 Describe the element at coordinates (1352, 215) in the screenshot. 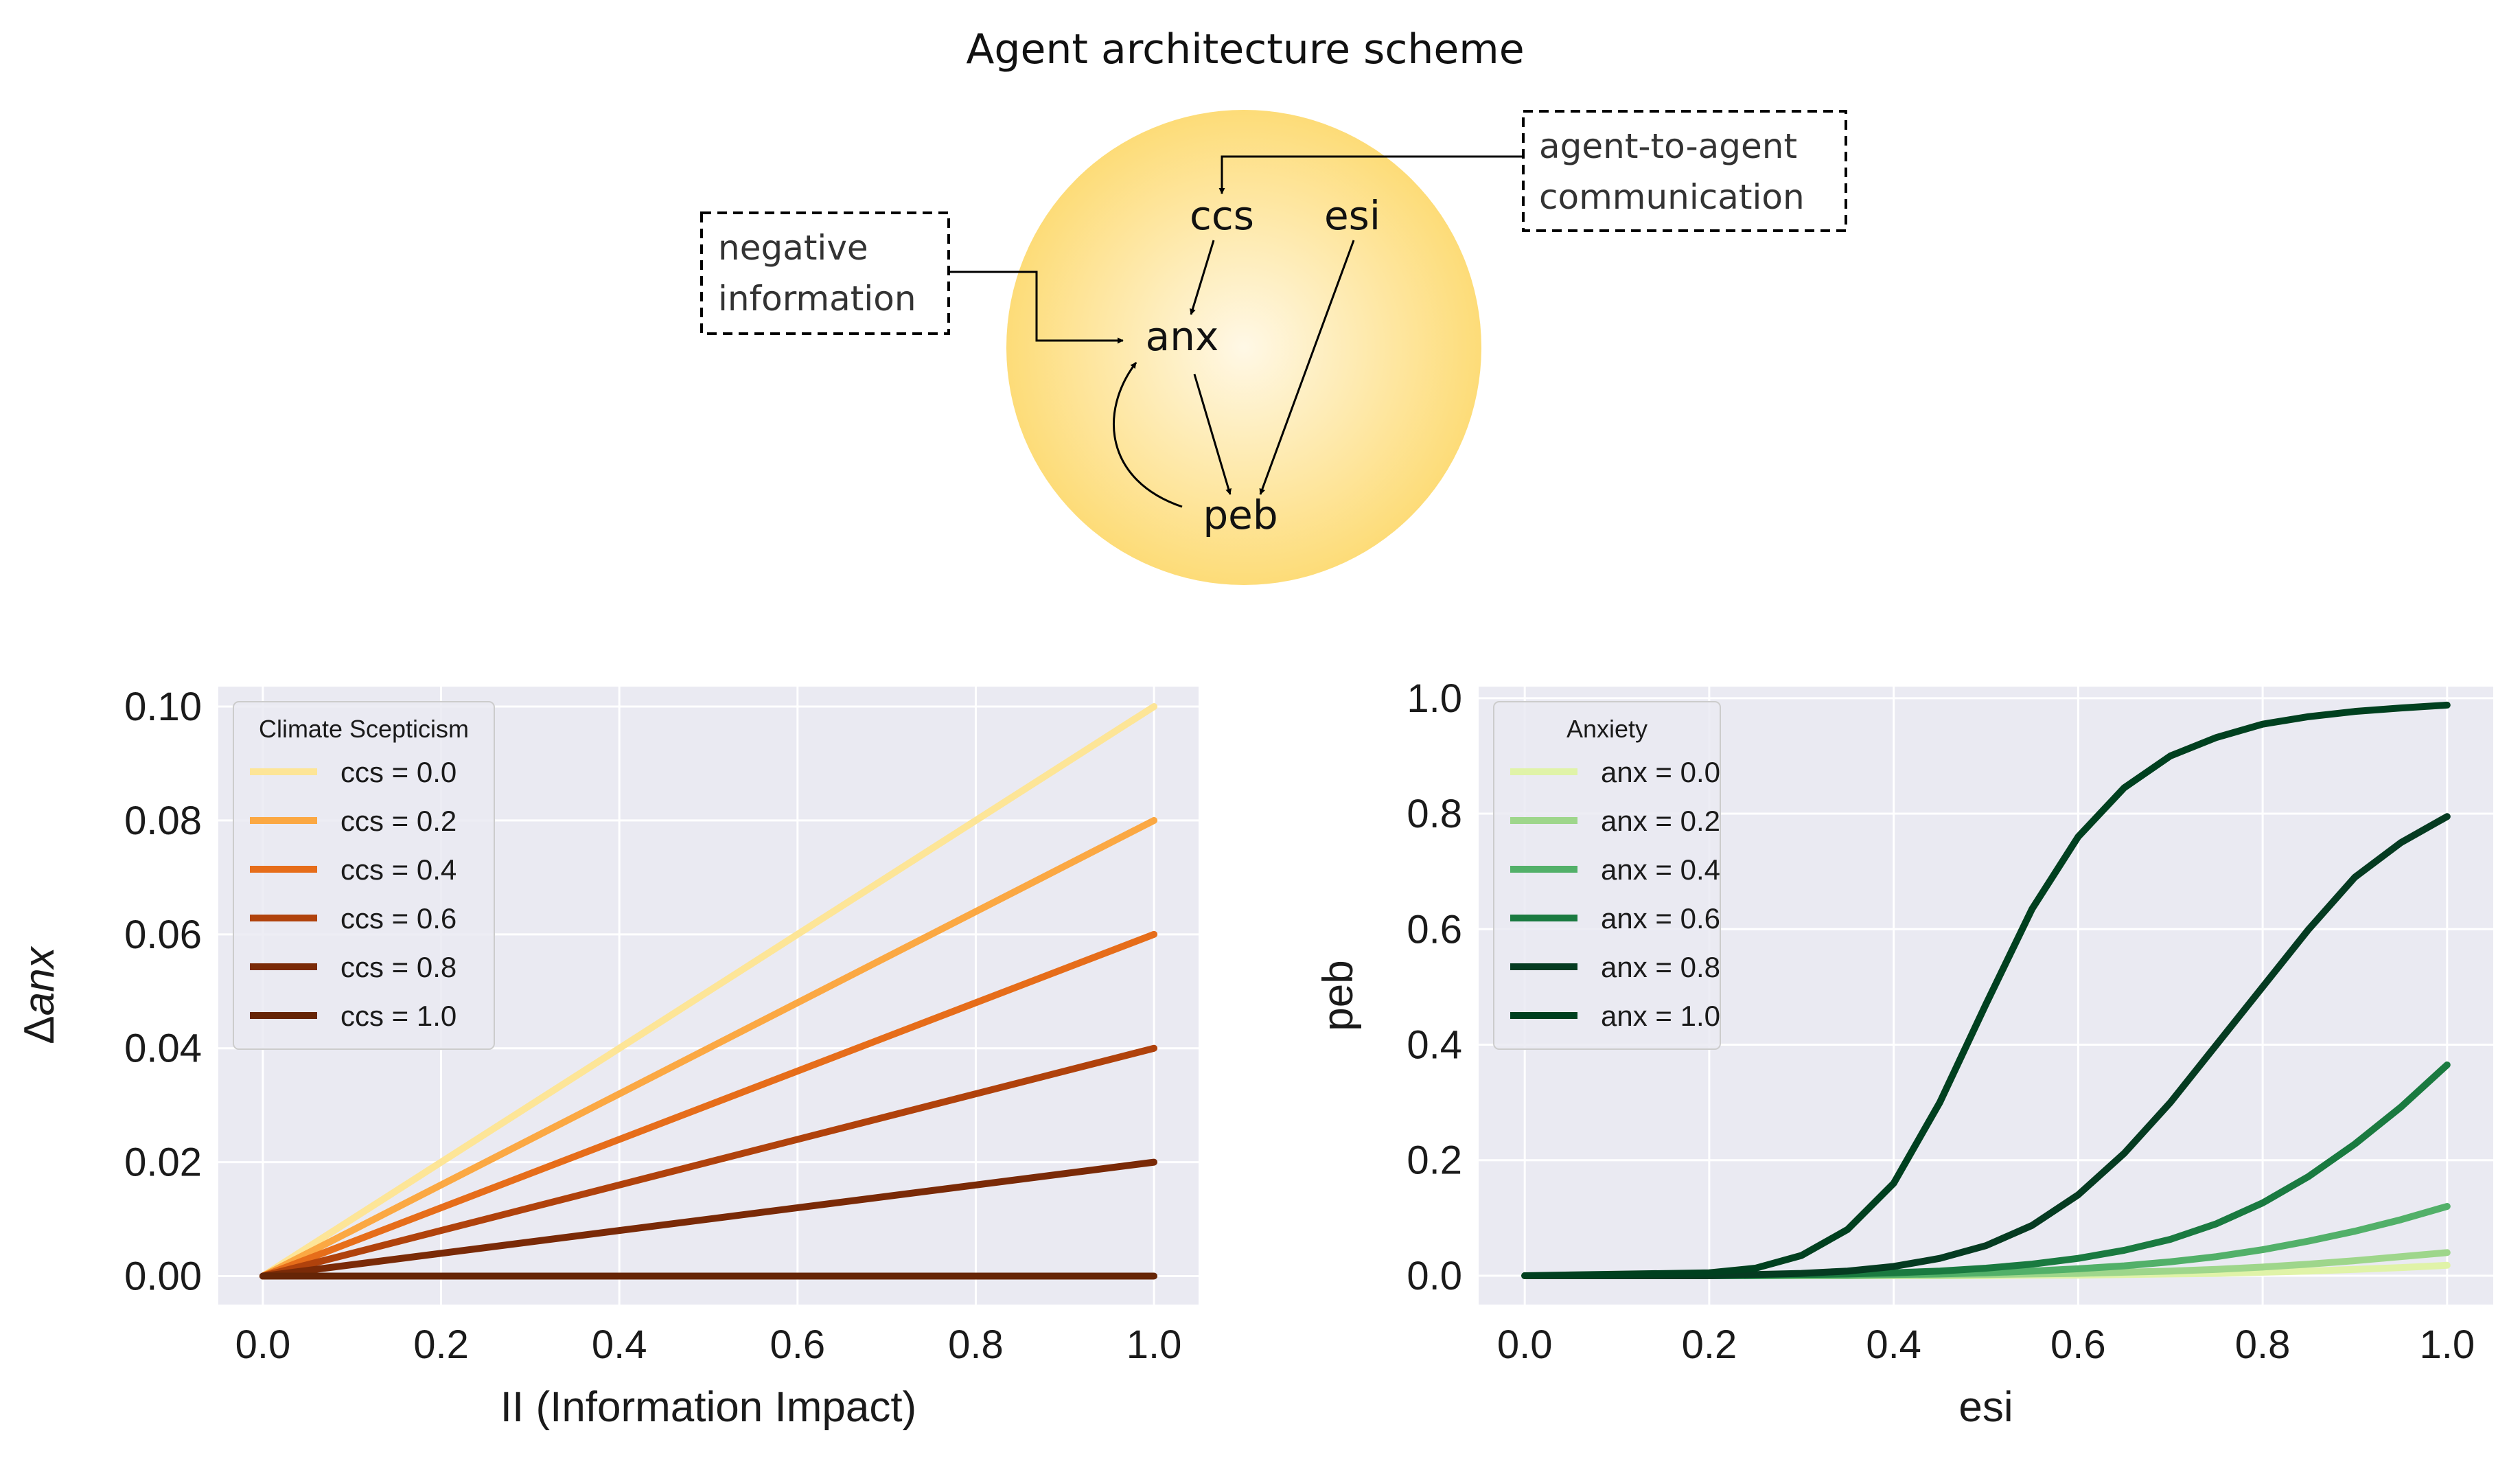

I see `node-esi: esi` at that location.